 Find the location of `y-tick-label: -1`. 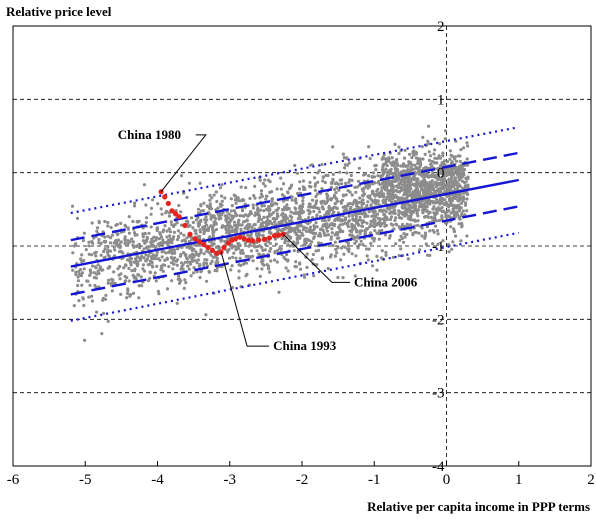

y-tick-label: -1 is located at coordinates (438, 247).